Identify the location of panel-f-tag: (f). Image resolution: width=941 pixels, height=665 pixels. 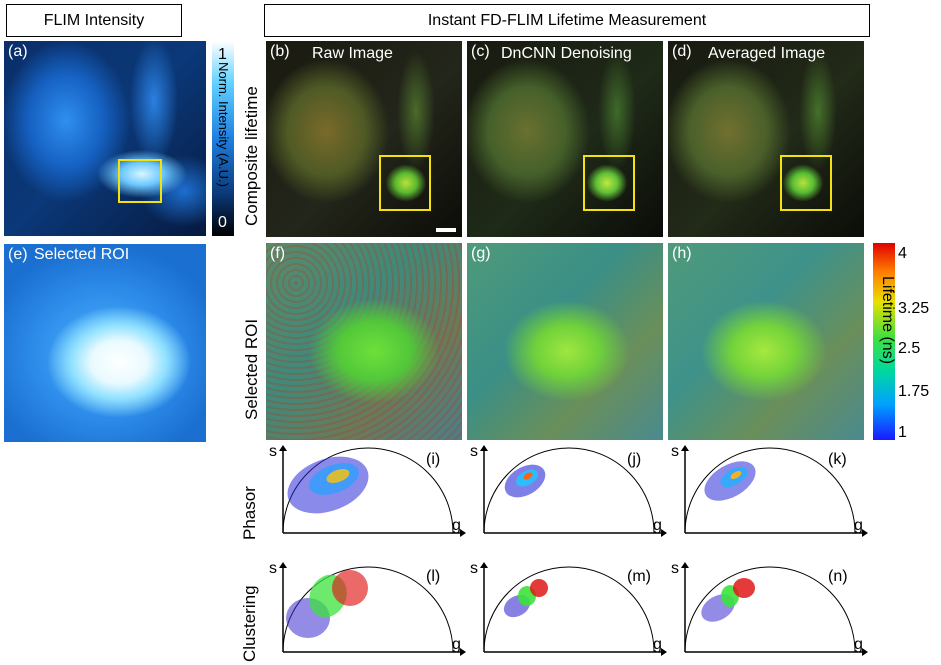
(278, 253).